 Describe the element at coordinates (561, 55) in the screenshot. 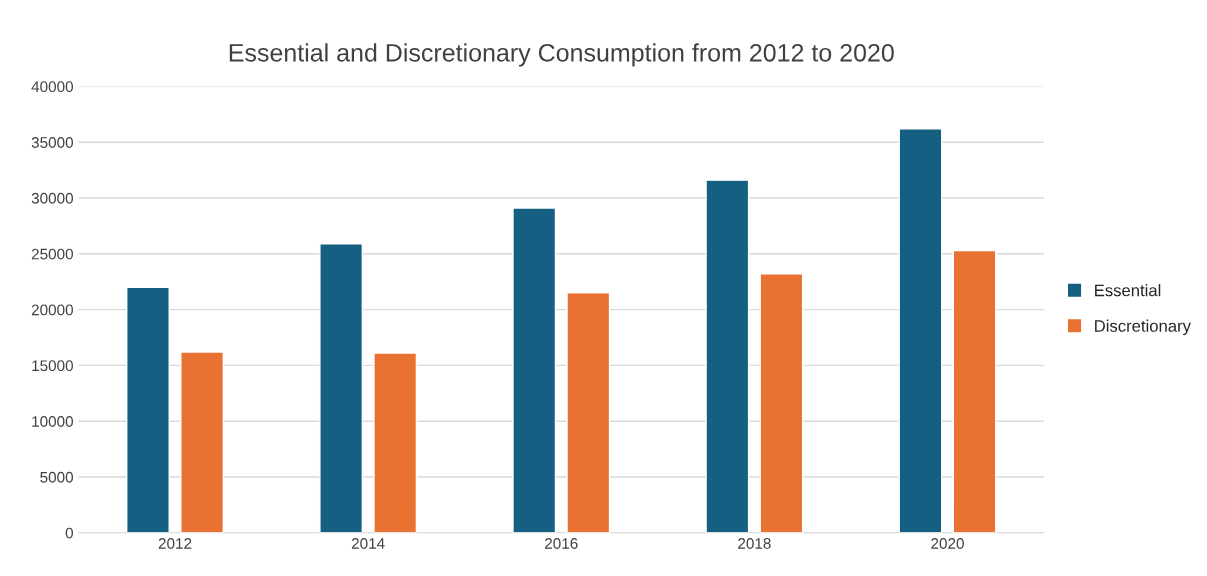

I see `chart-title: Essential and Discretionary Consumption from 2012 to 2020` at that location.